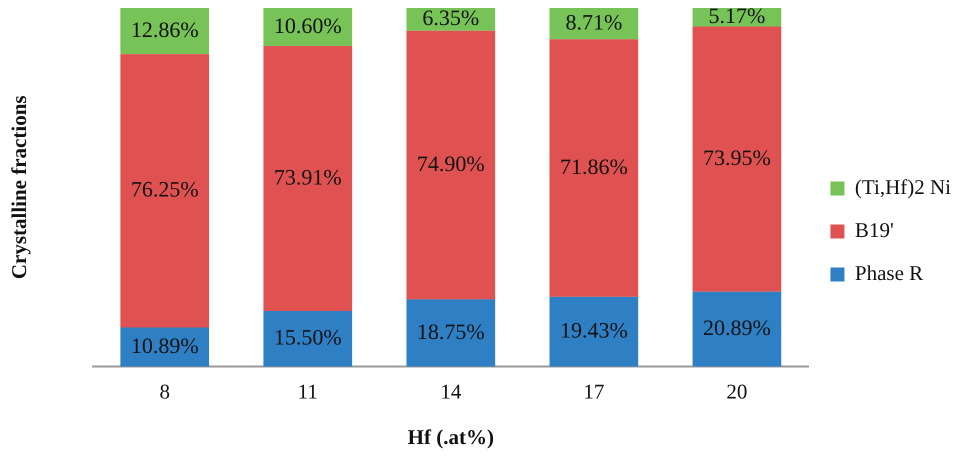 Image resolution: width=971 pixels, height=459 pixels. I want to click on data-label: 73.91%, so click(308, 177).